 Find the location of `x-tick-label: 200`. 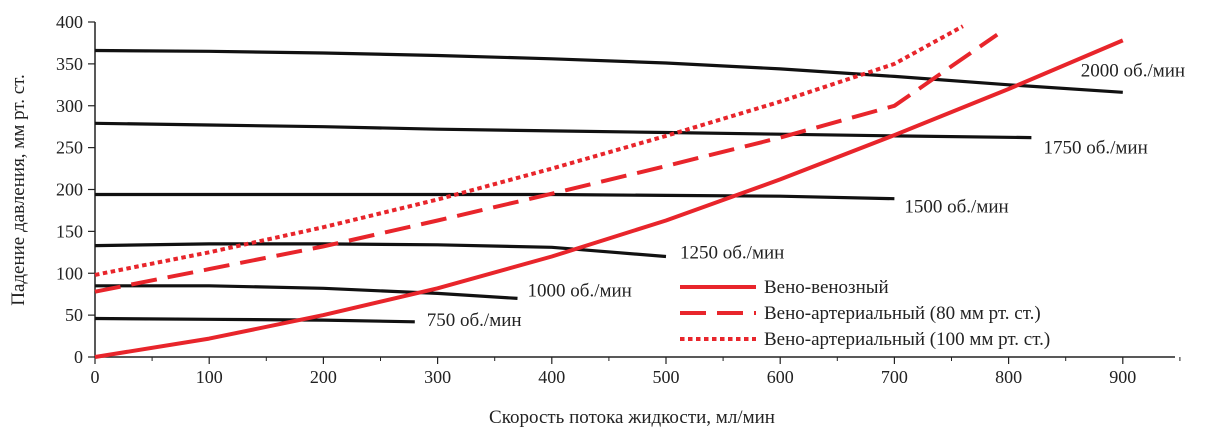

x-tick-label: 200 is located at coordinates (323, 377).